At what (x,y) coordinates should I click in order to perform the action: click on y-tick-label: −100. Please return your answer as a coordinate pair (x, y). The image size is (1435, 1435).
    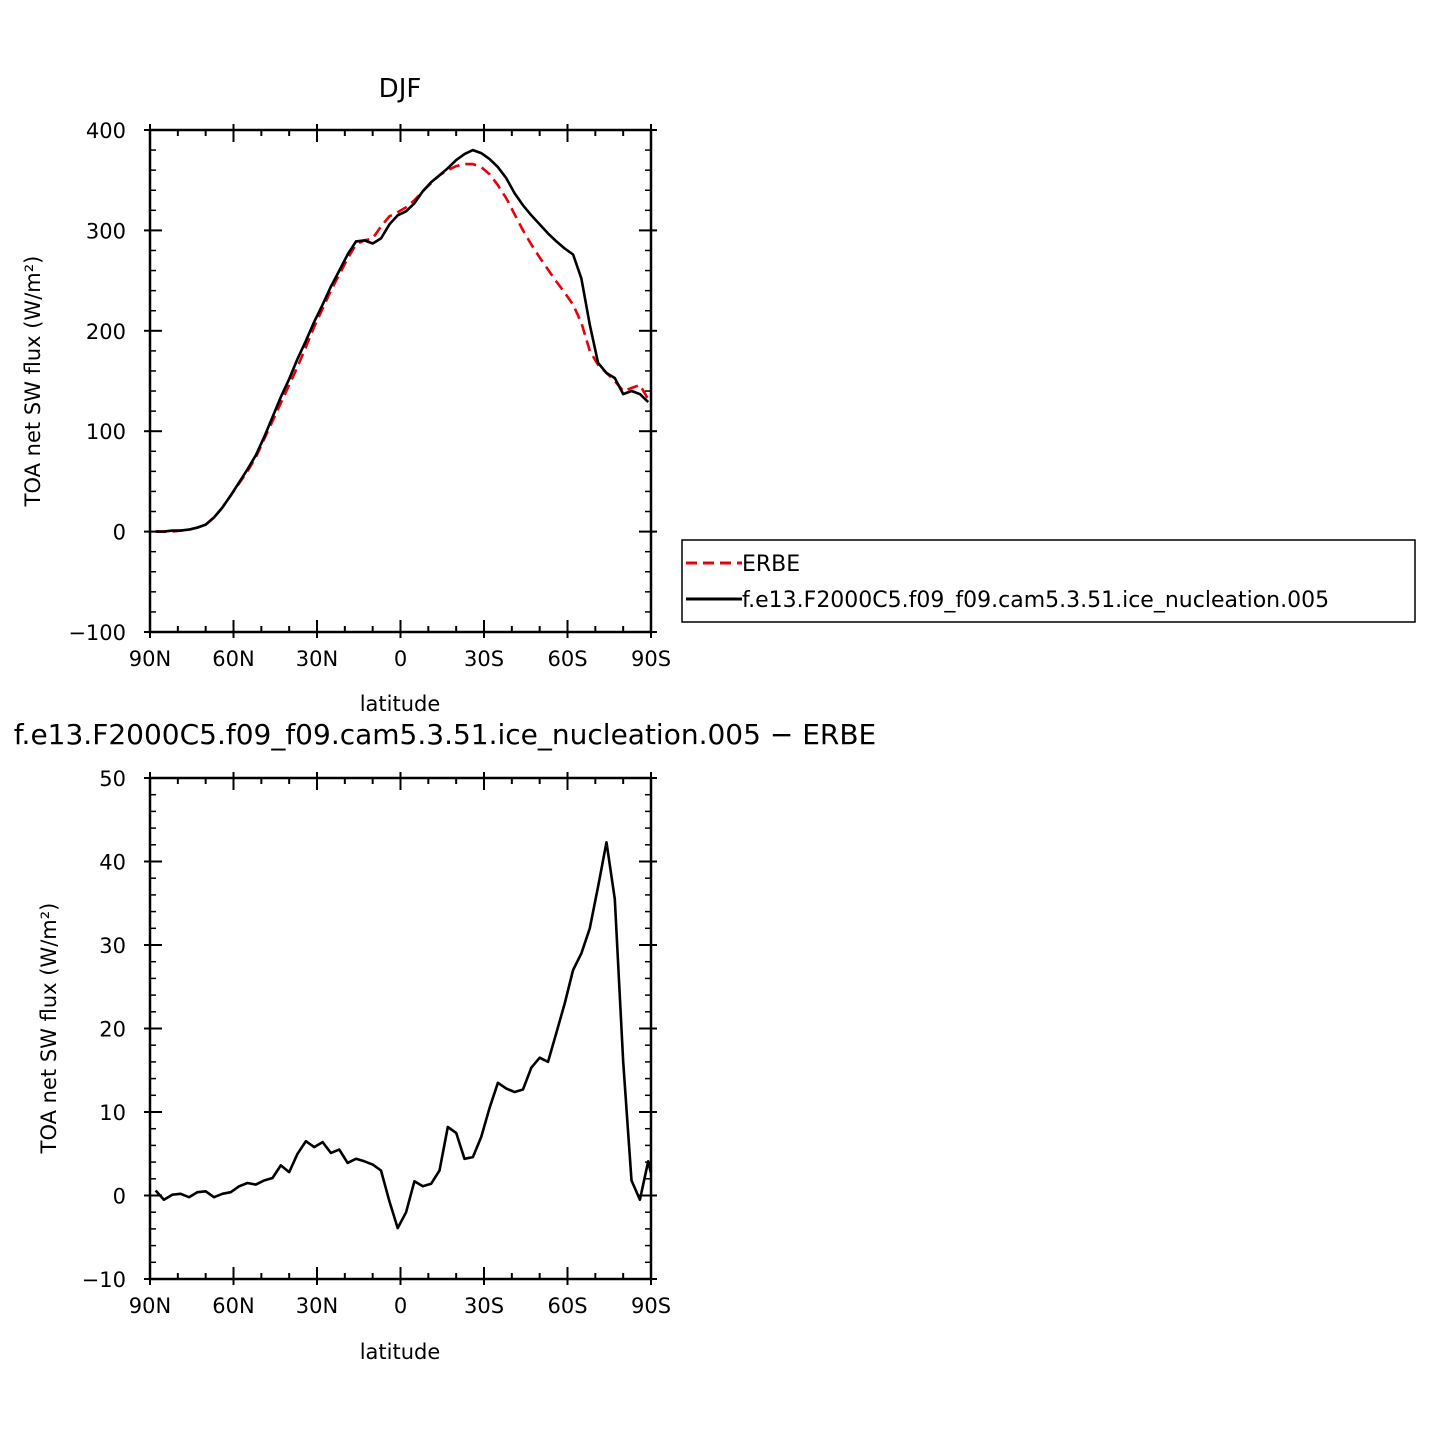
    Looking at the image, I should click on (97, 633).